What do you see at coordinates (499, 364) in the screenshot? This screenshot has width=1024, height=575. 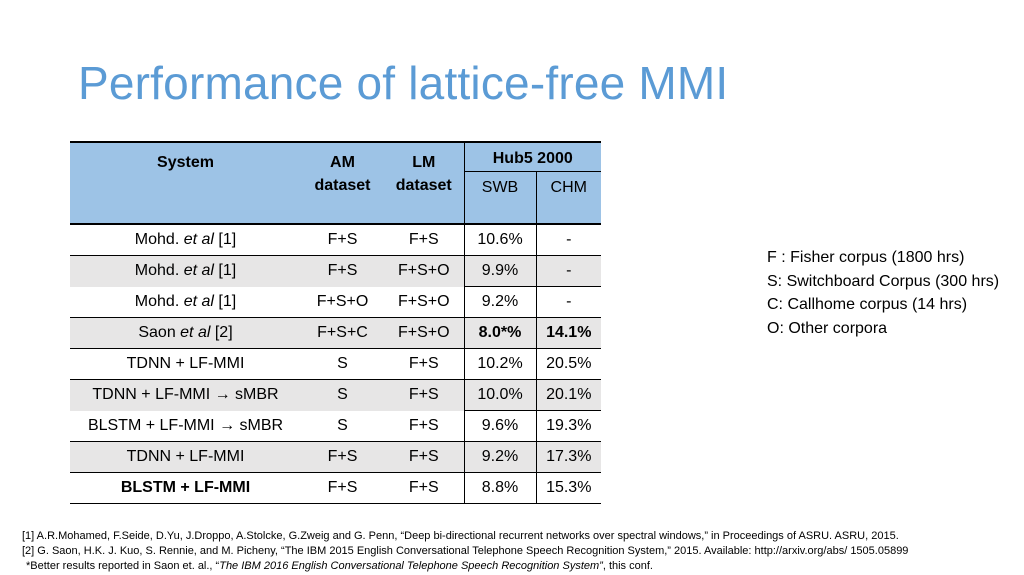 I see `swb-cell: 10.2%` at bounding box center [499, 364].